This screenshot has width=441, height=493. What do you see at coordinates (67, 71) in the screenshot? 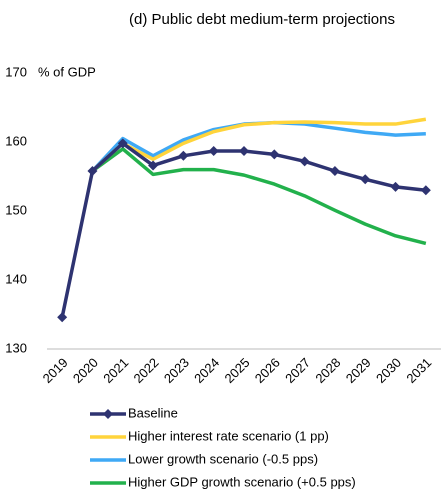
I see `y-axis-label: % of GDP` at bounding box center [67, 71].